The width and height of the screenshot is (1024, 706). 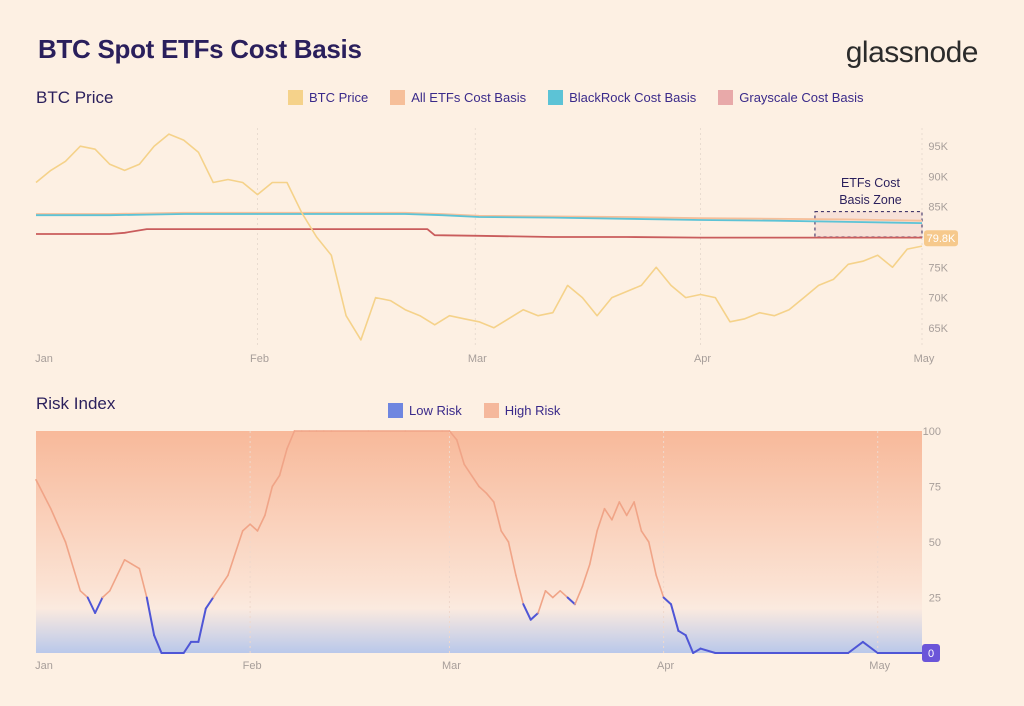 What do you see at coordinates (469, 97) in the screenshot?
I see `legend-label-all-etfs: All ETFs Cost Basis` at bounding box center [469, 97].